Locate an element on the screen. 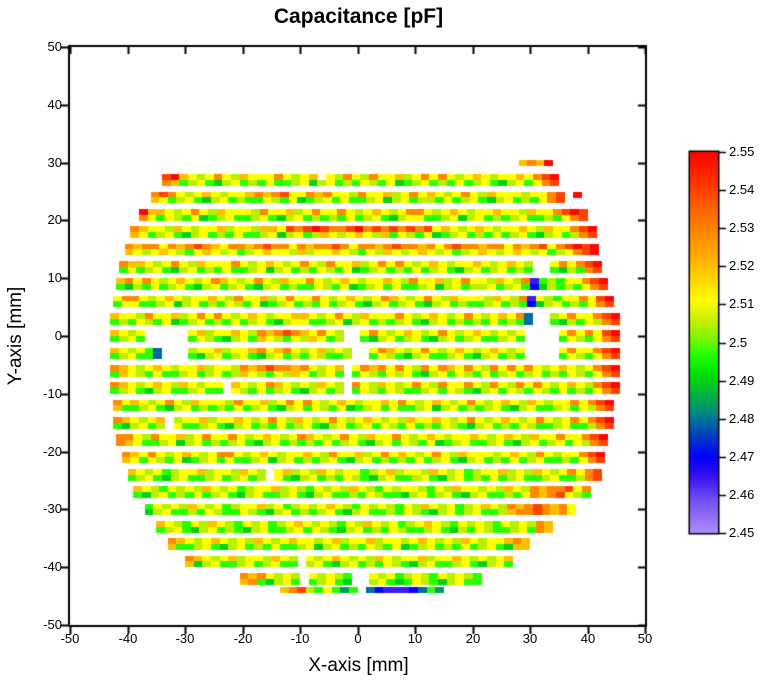  x-axis-label: X-axis [mm] is located at coordinates (358, 665).